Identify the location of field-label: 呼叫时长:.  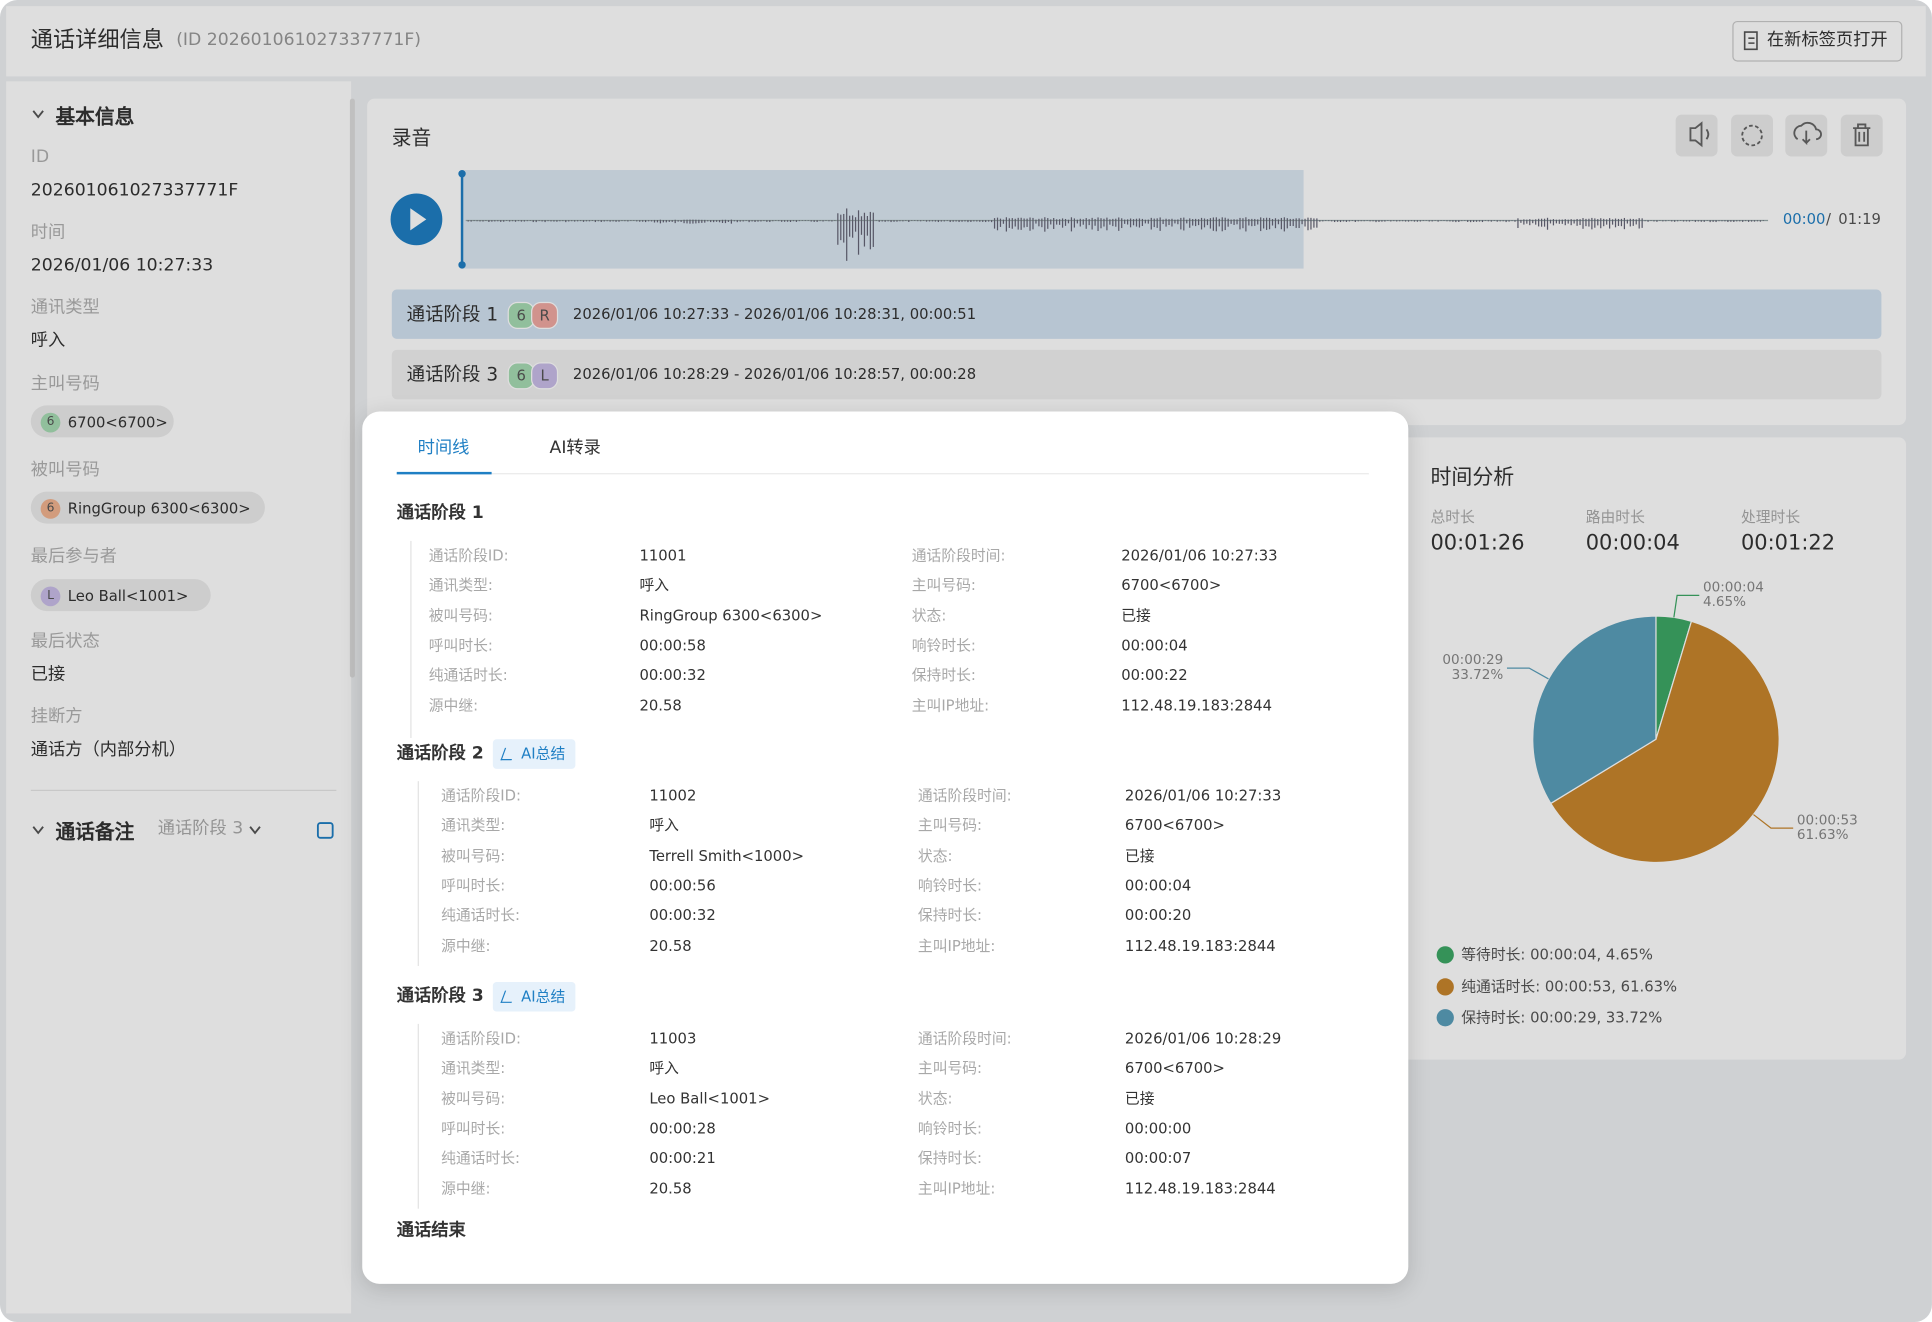
(473, 885).